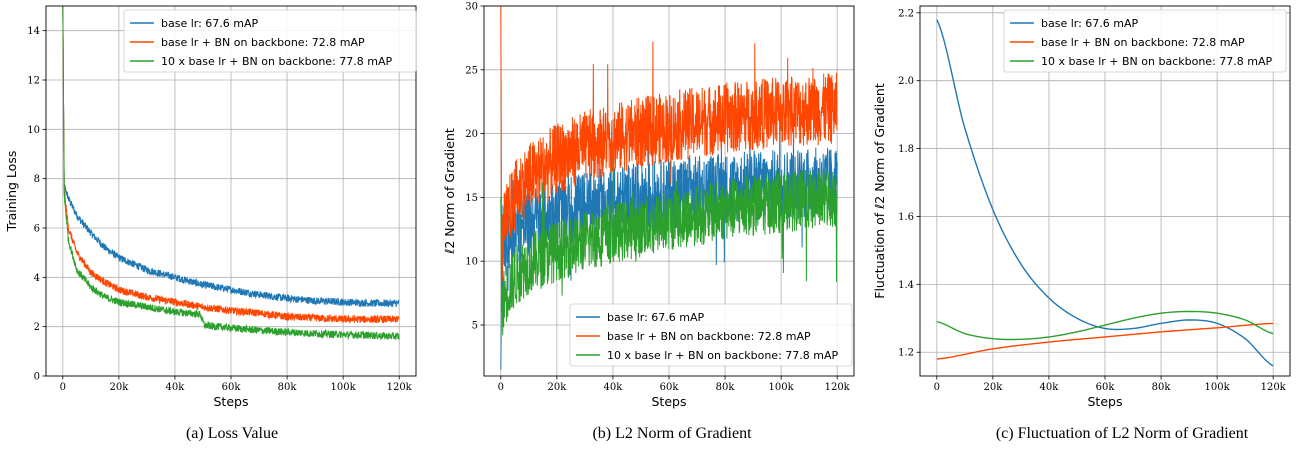  I want to click on y-tick-label: 1.4, so click(906, 285).